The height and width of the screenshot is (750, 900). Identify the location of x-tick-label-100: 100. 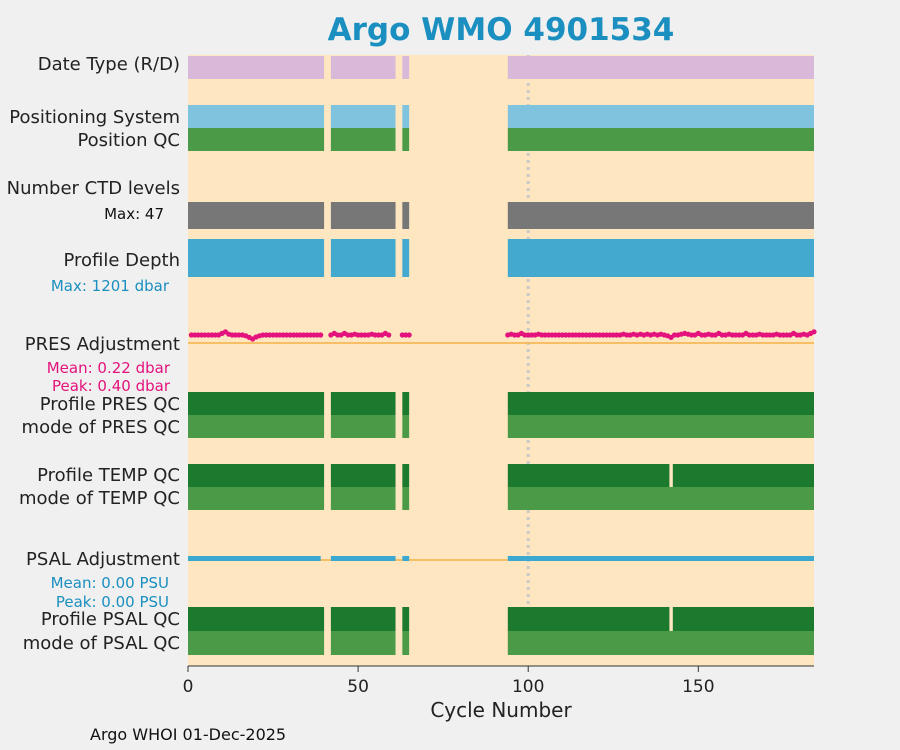
(528, 687).